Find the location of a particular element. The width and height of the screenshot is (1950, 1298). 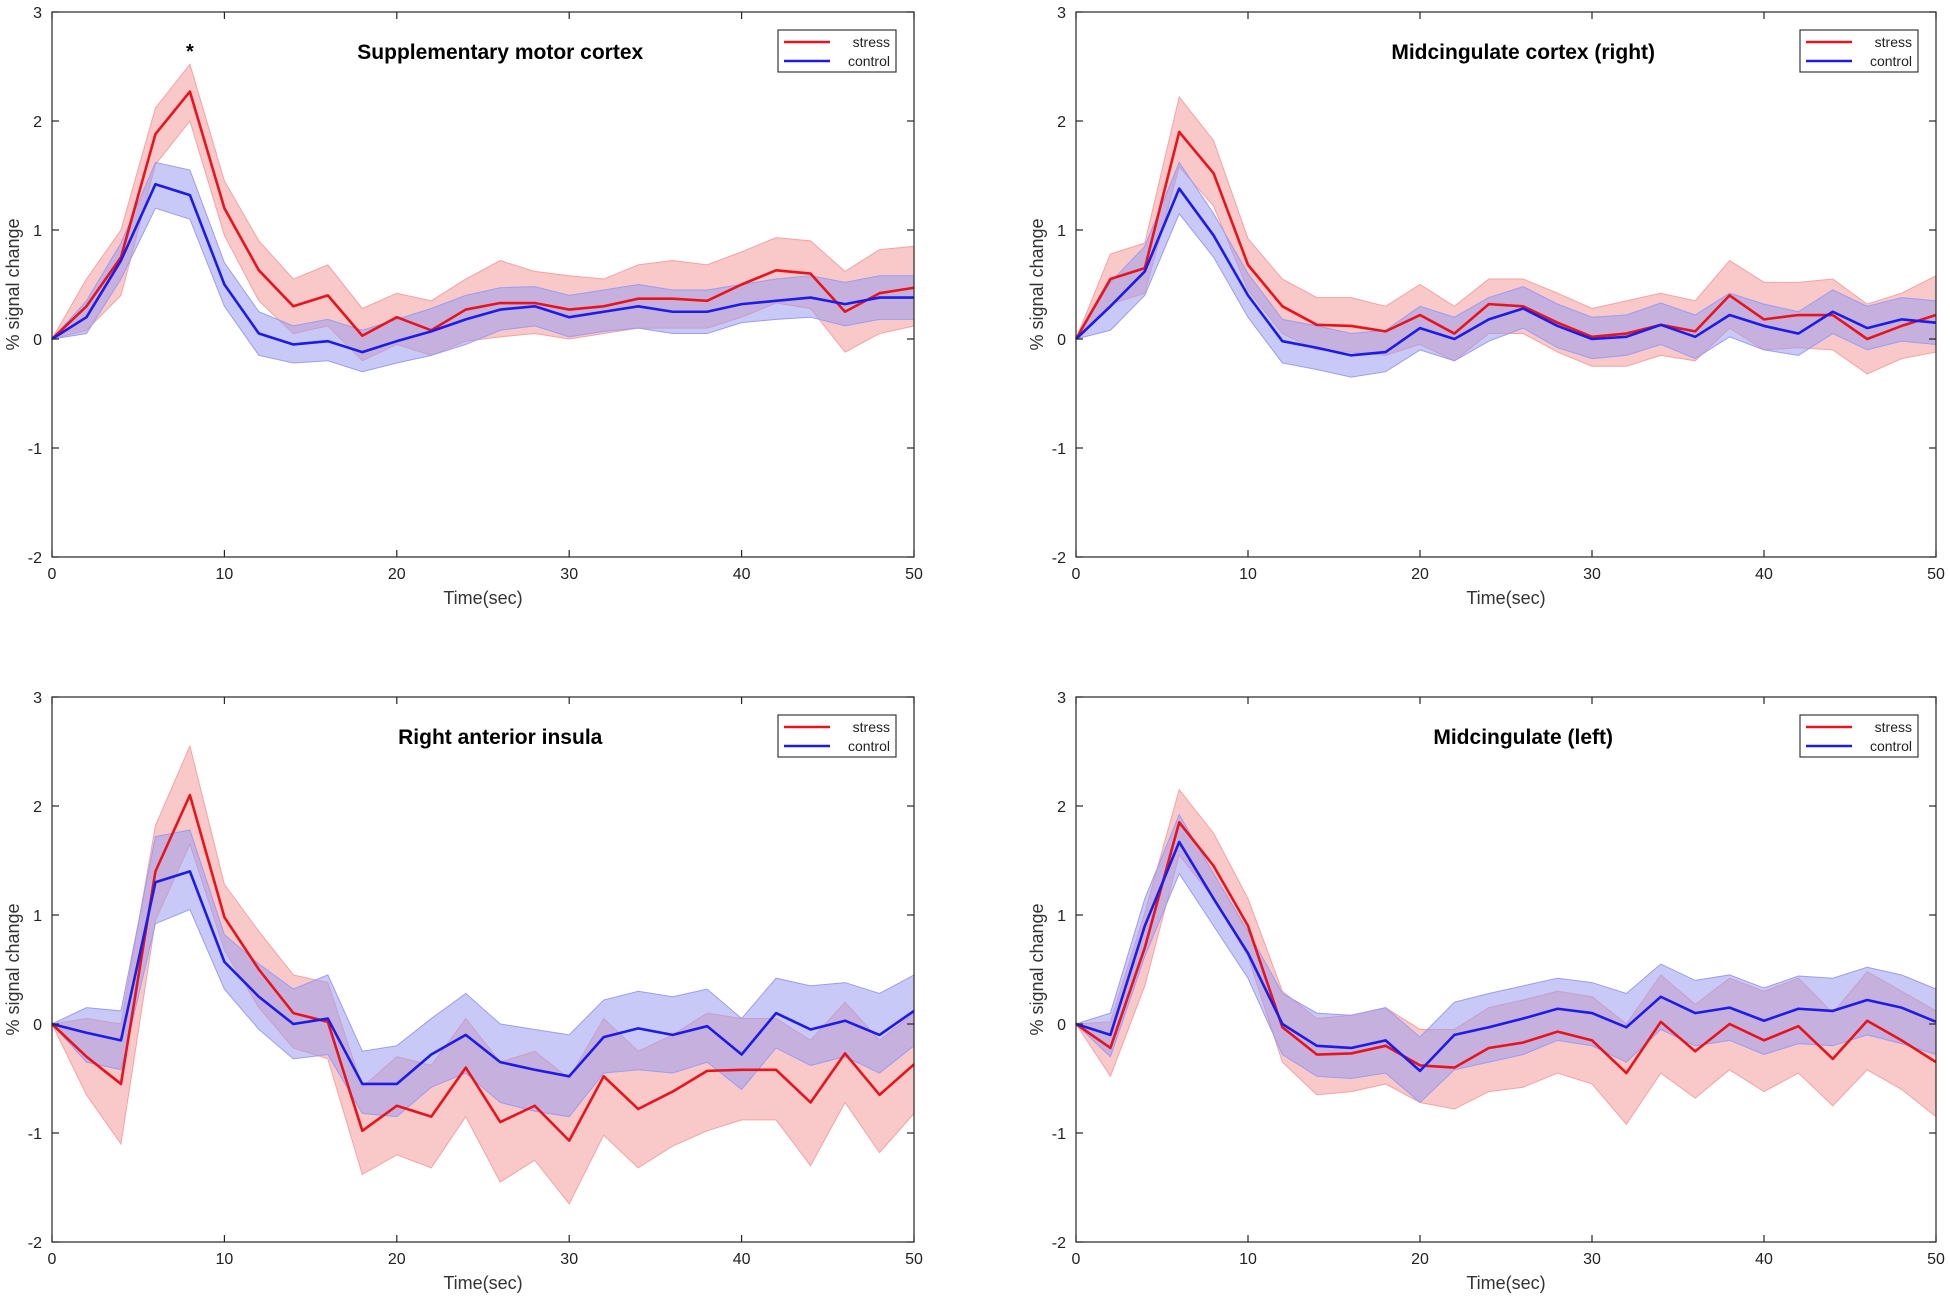

chart-title: Midcingulate cortex (right) is located at coordinates (1523, 52).